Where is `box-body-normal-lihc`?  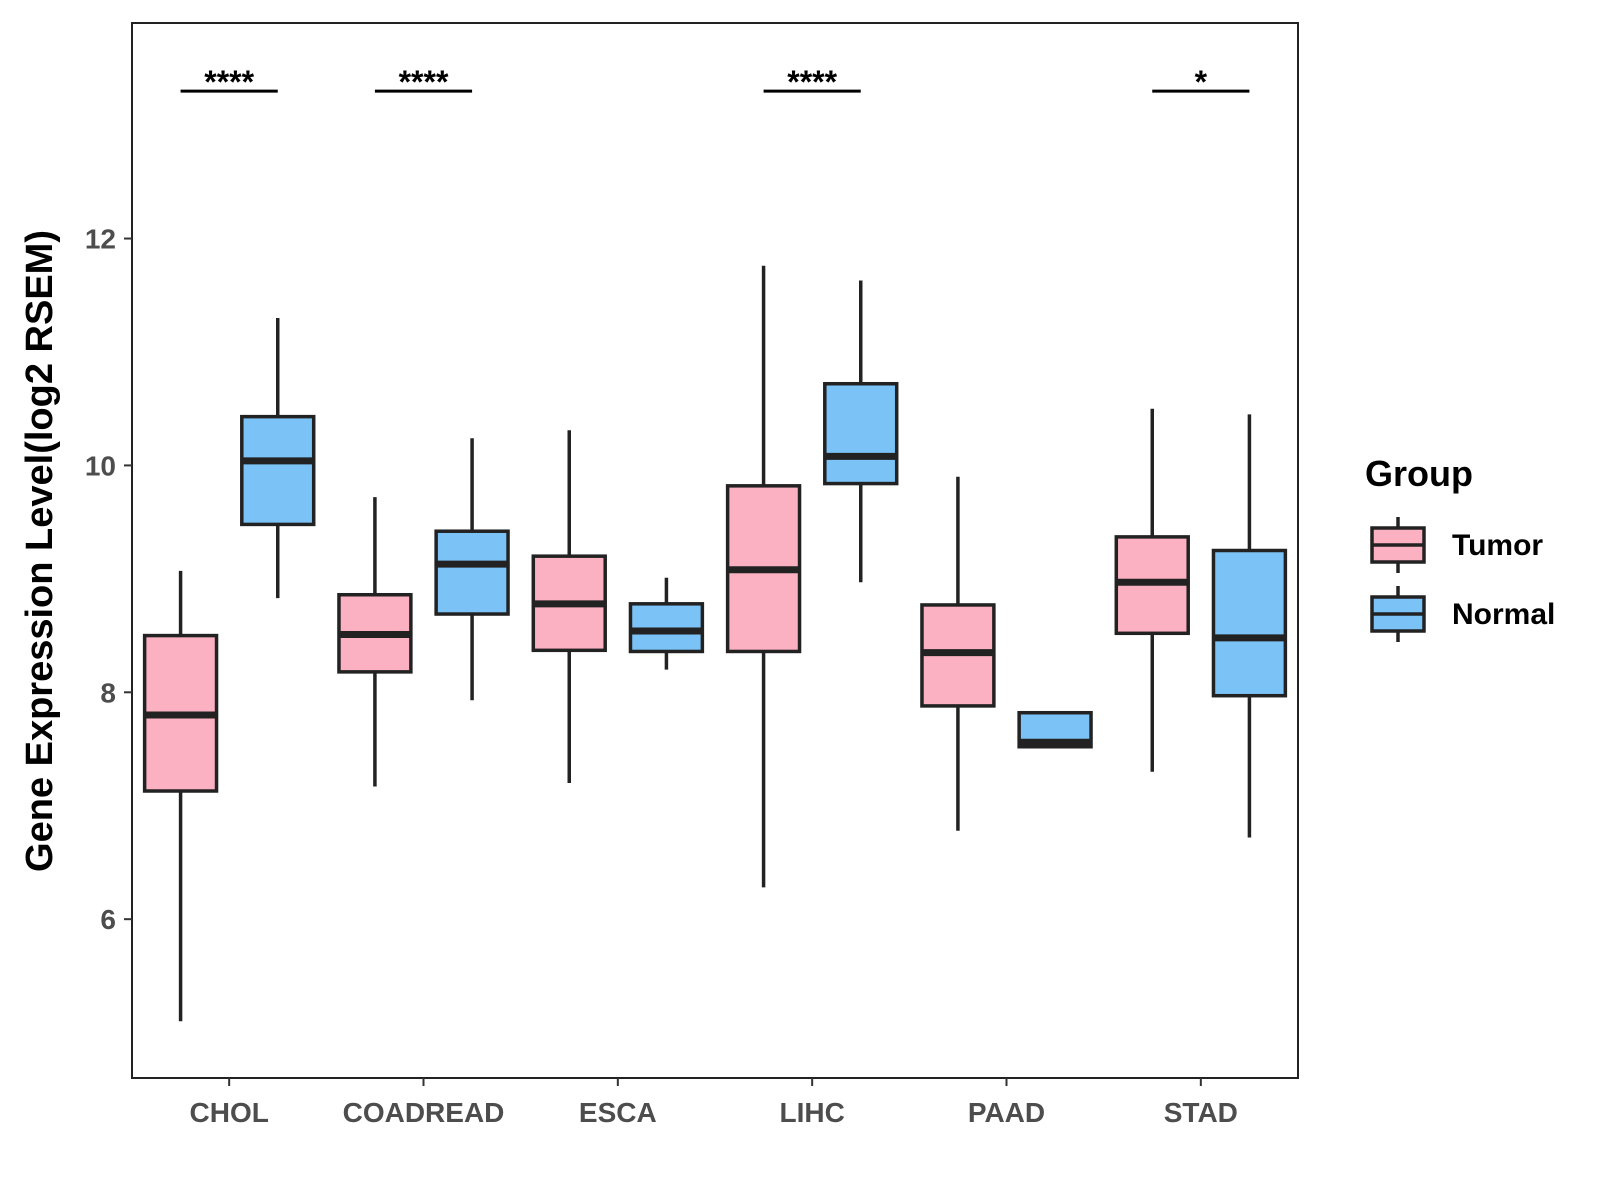
box-body-normal-lihc is located at coordinates (861, 433).